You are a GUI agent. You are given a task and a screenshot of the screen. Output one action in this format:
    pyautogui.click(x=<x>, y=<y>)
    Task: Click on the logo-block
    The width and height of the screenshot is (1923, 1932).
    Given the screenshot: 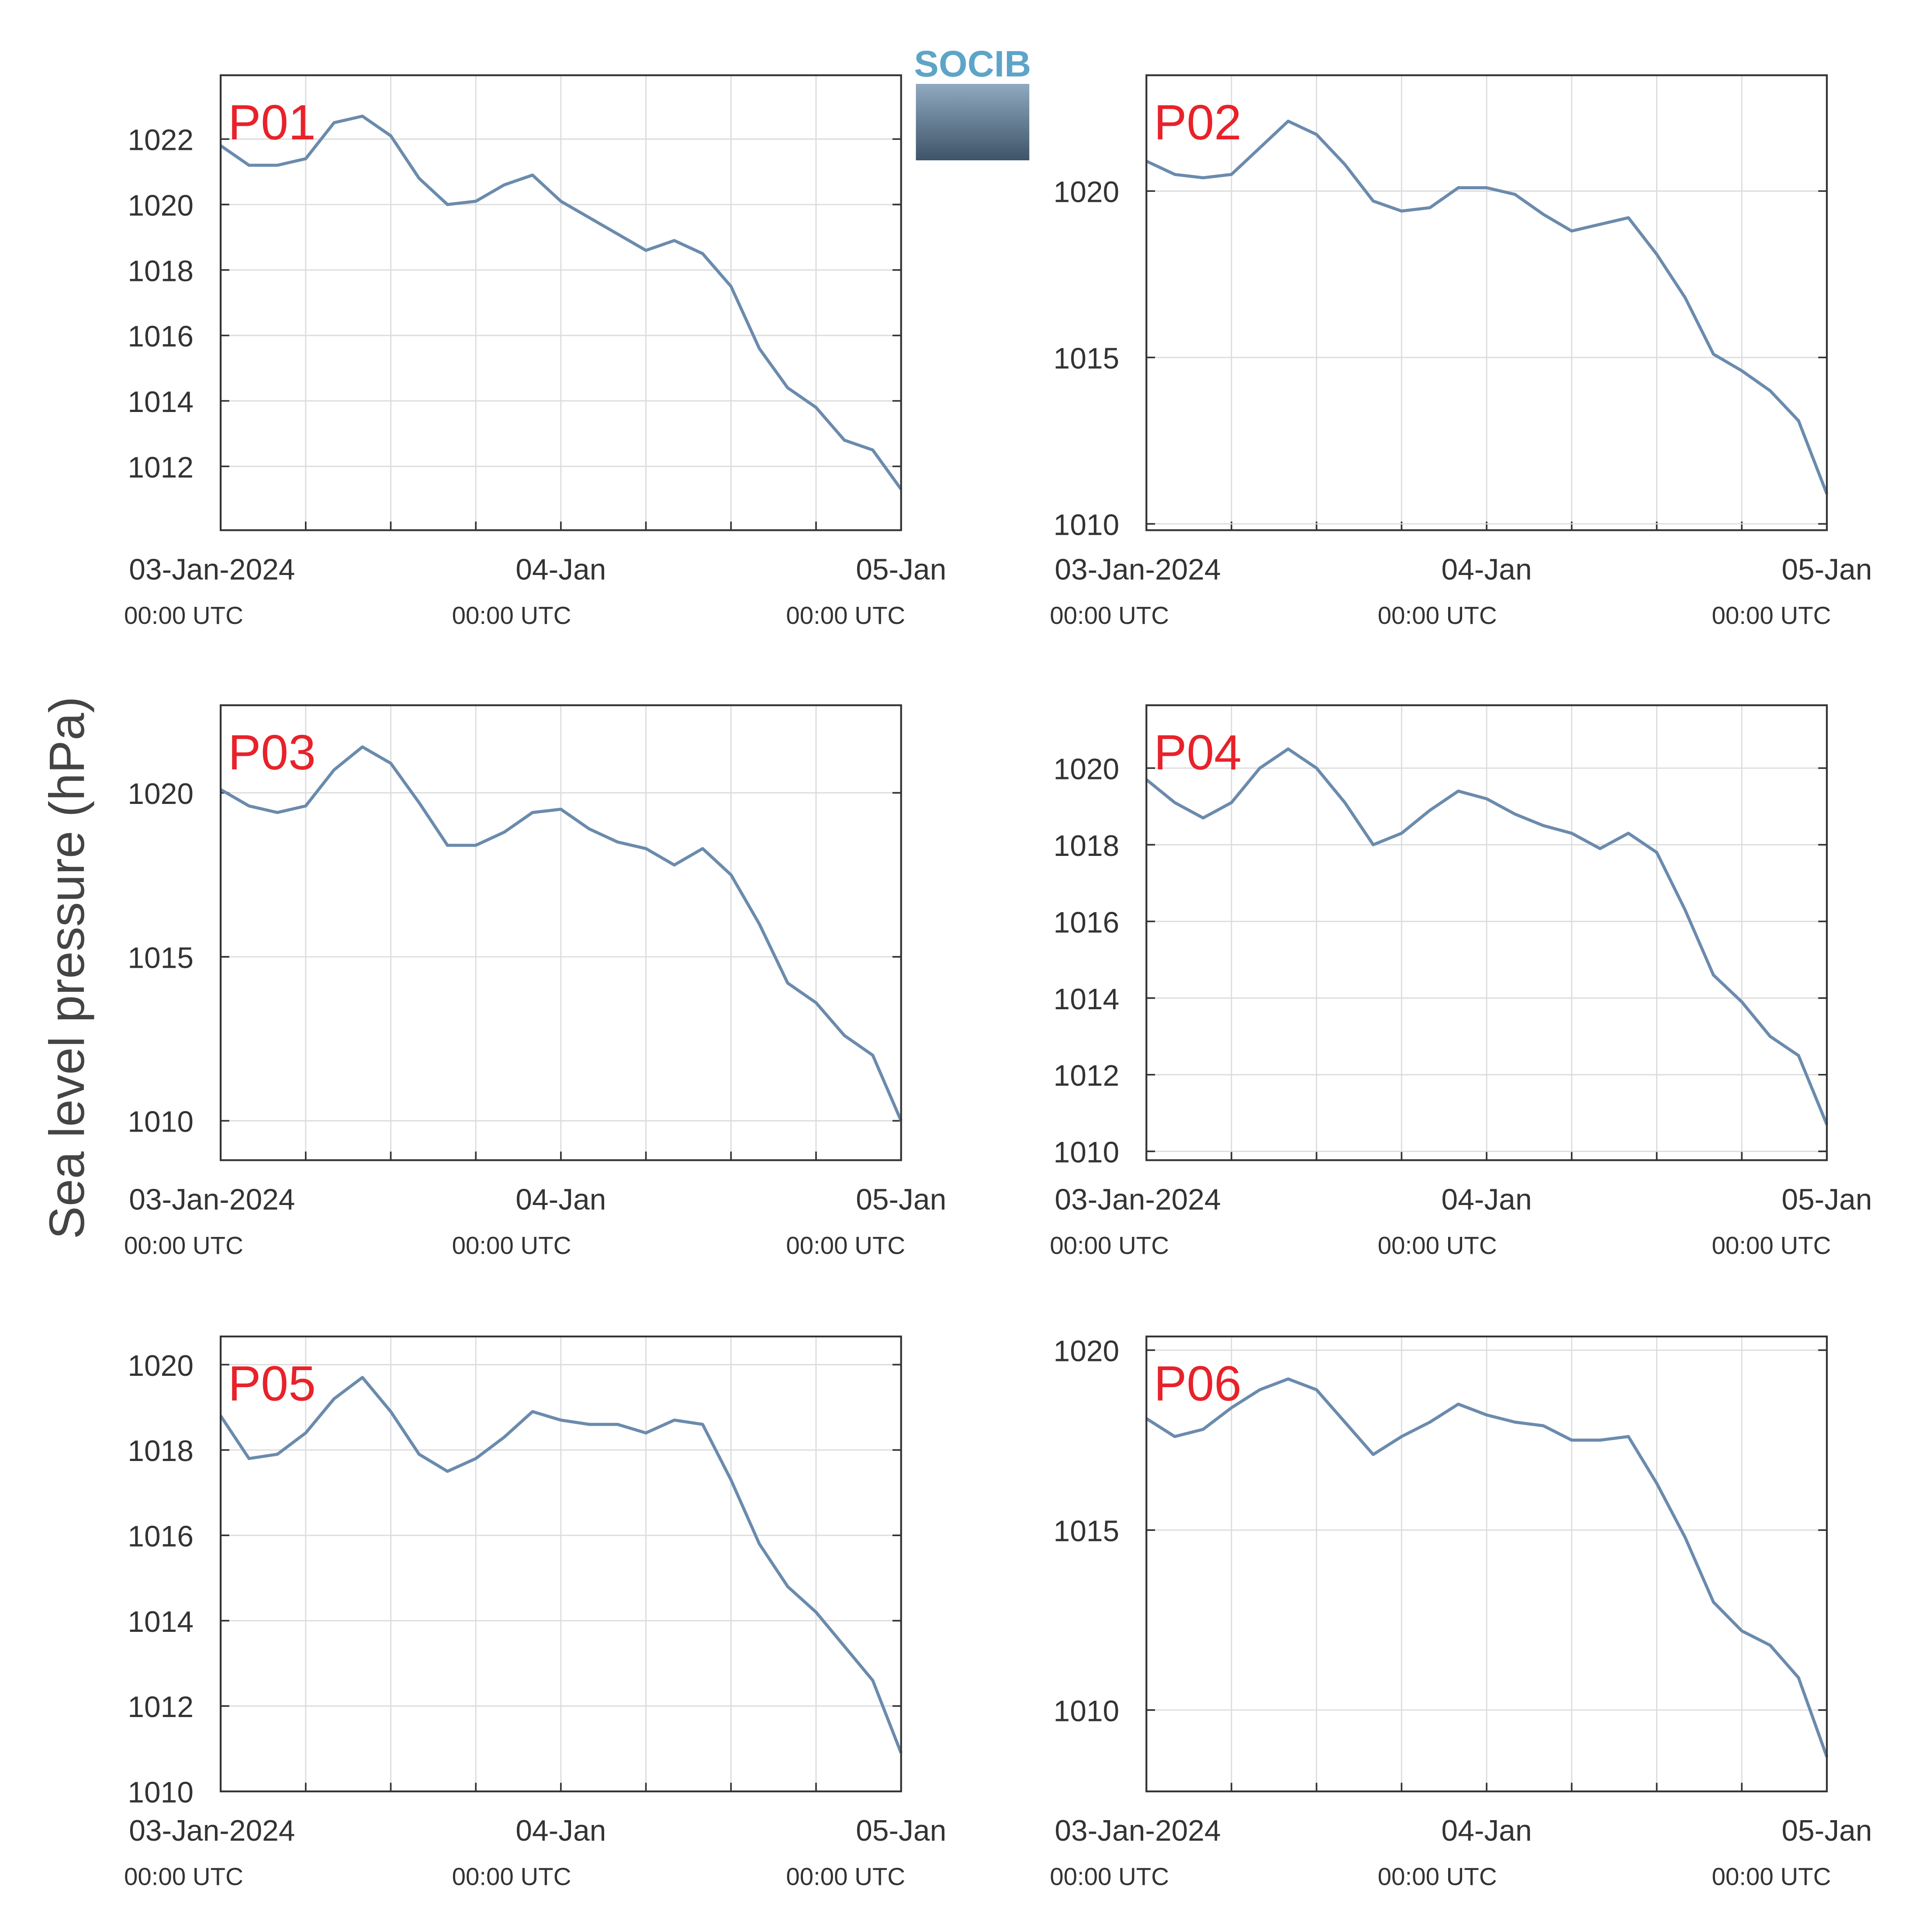 What is the action you would take?
    pyautogui.click(x=973, y=122)
    